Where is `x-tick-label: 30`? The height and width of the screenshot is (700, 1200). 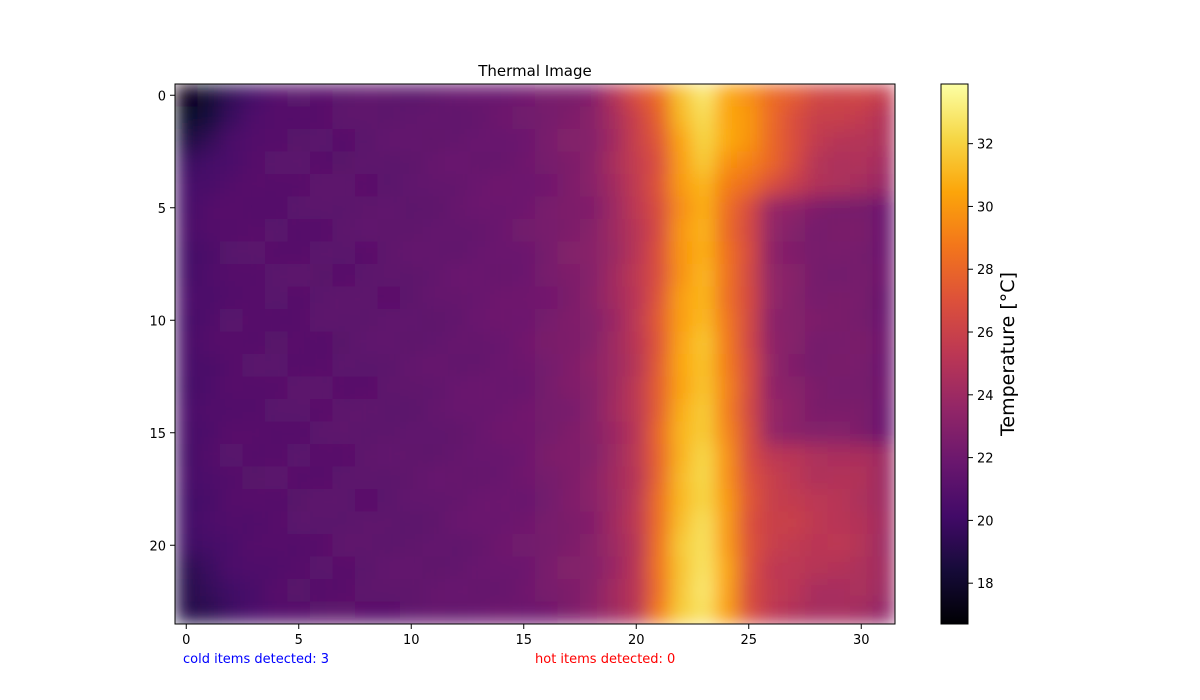 x-tick-label: 30 is located at coordinates (861, 640).